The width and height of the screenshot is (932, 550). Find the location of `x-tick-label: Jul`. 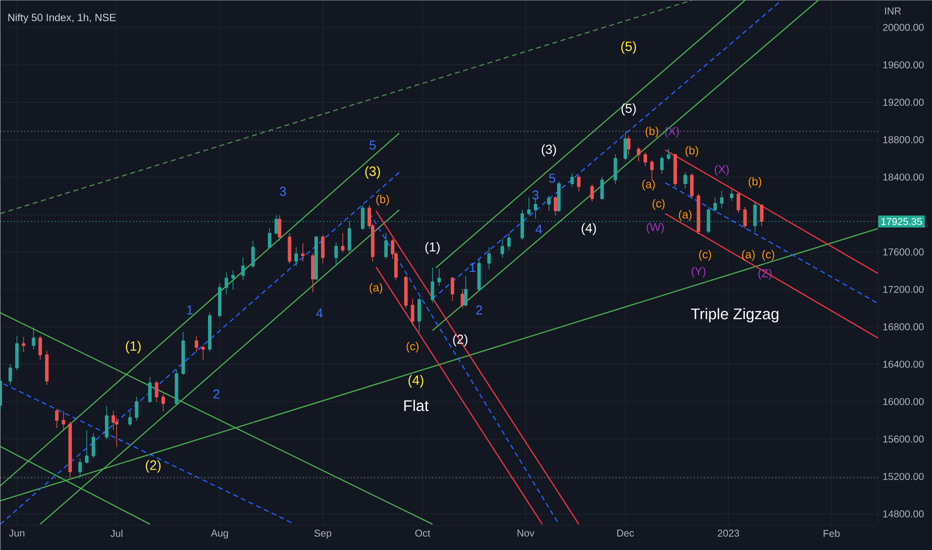

x-tick-label: Jul is located at coordinates (116, 533).